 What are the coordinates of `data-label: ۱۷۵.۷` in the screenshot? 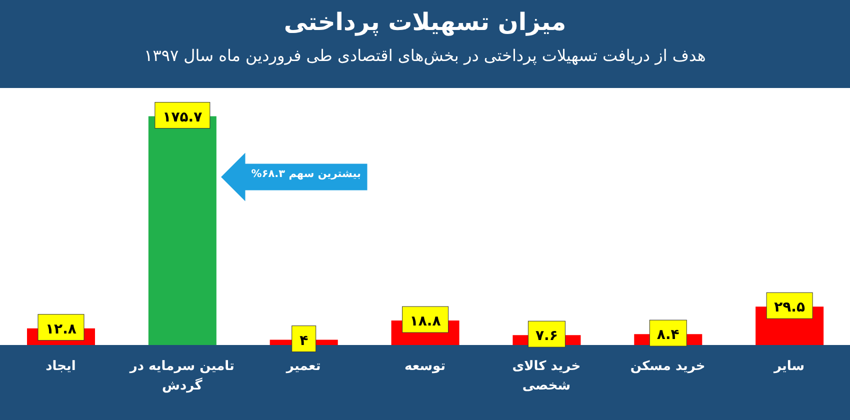 It's located at (182, 117).